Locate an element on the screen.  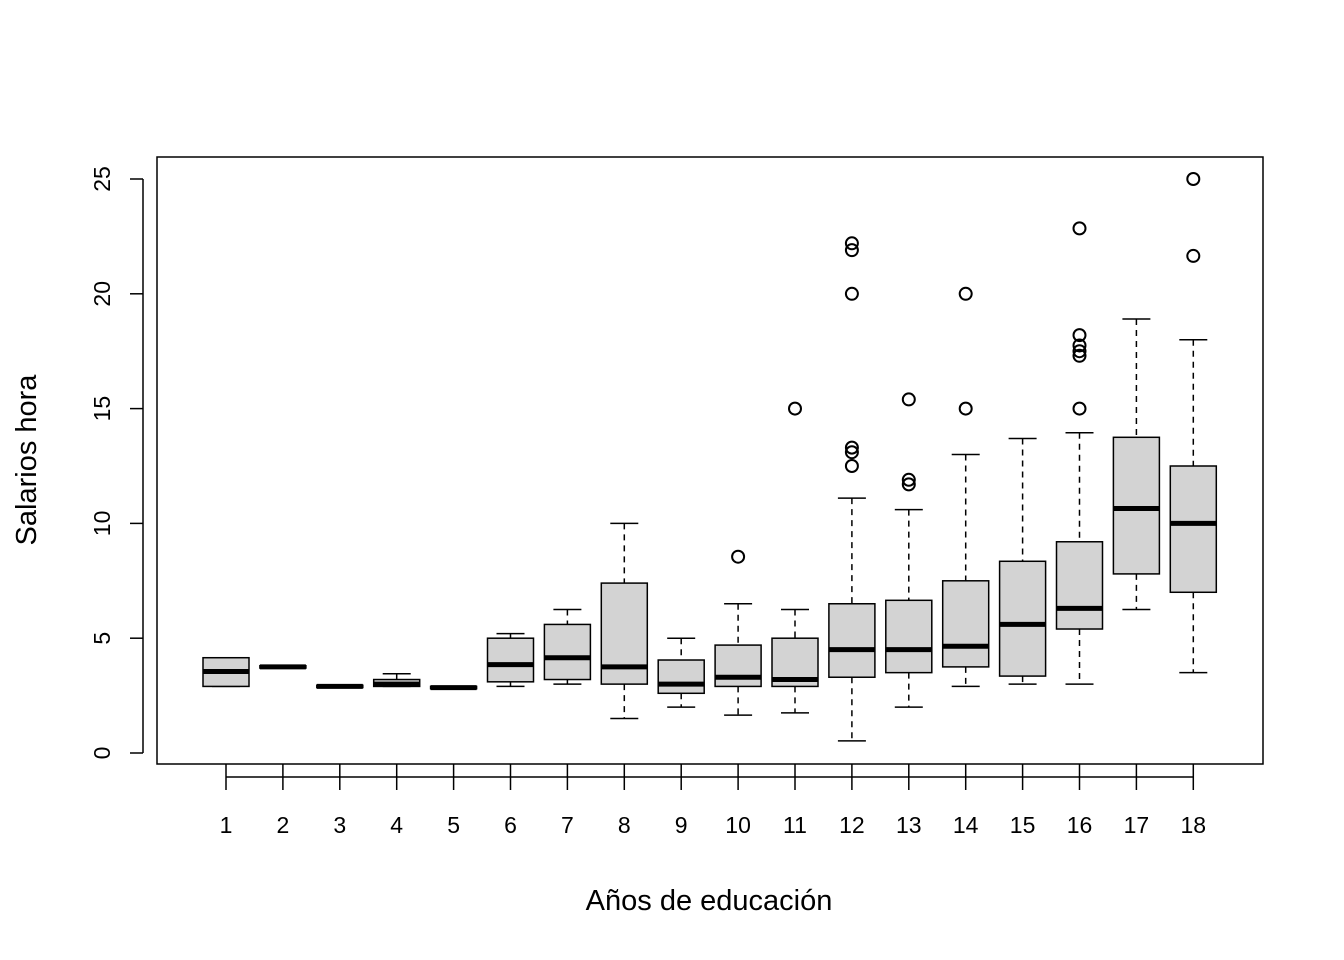
y-tick-label-10: 10 is located at coordinates (102, 524).